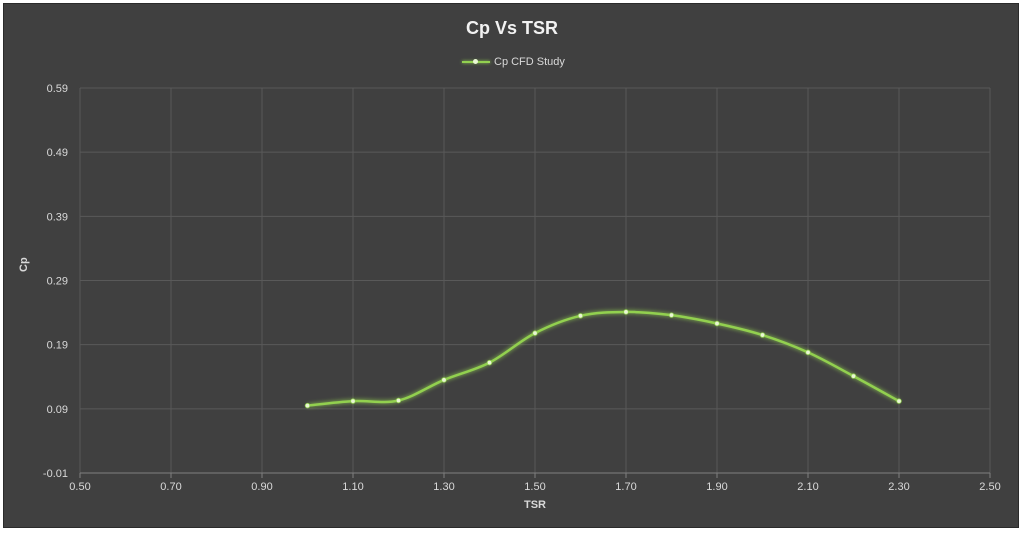  I want to click on series-line, so click(603, 358).